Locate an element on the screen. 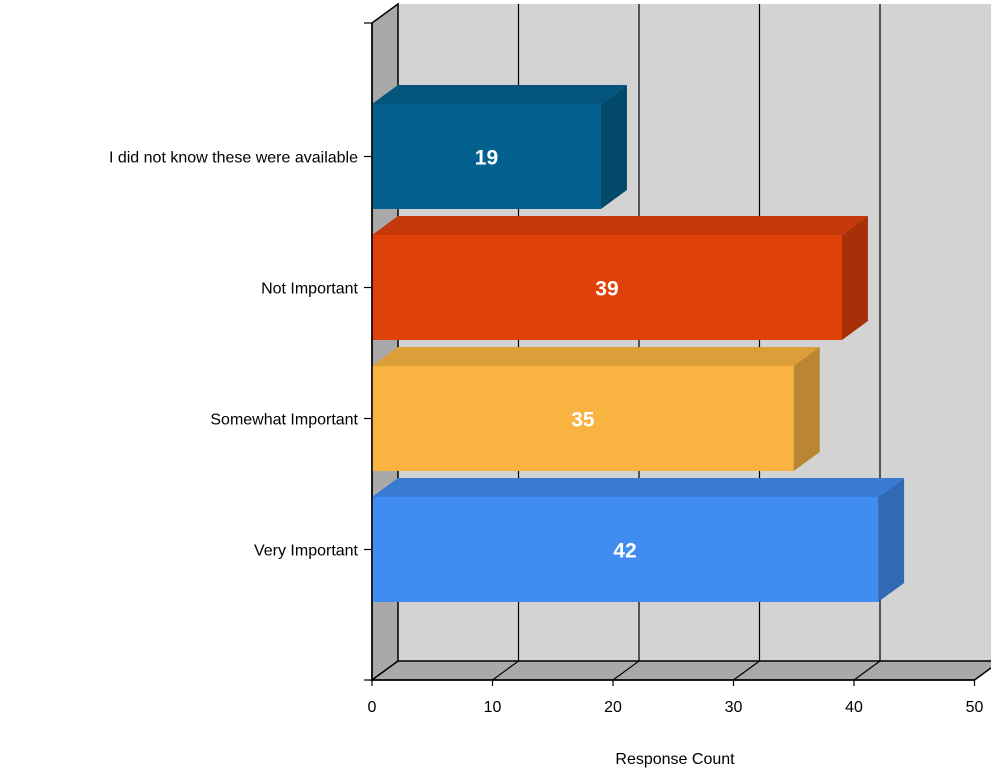 The height and width of the screenshot is (780, 991). x-tick-label: 20 is located at coordinates (613, 707).